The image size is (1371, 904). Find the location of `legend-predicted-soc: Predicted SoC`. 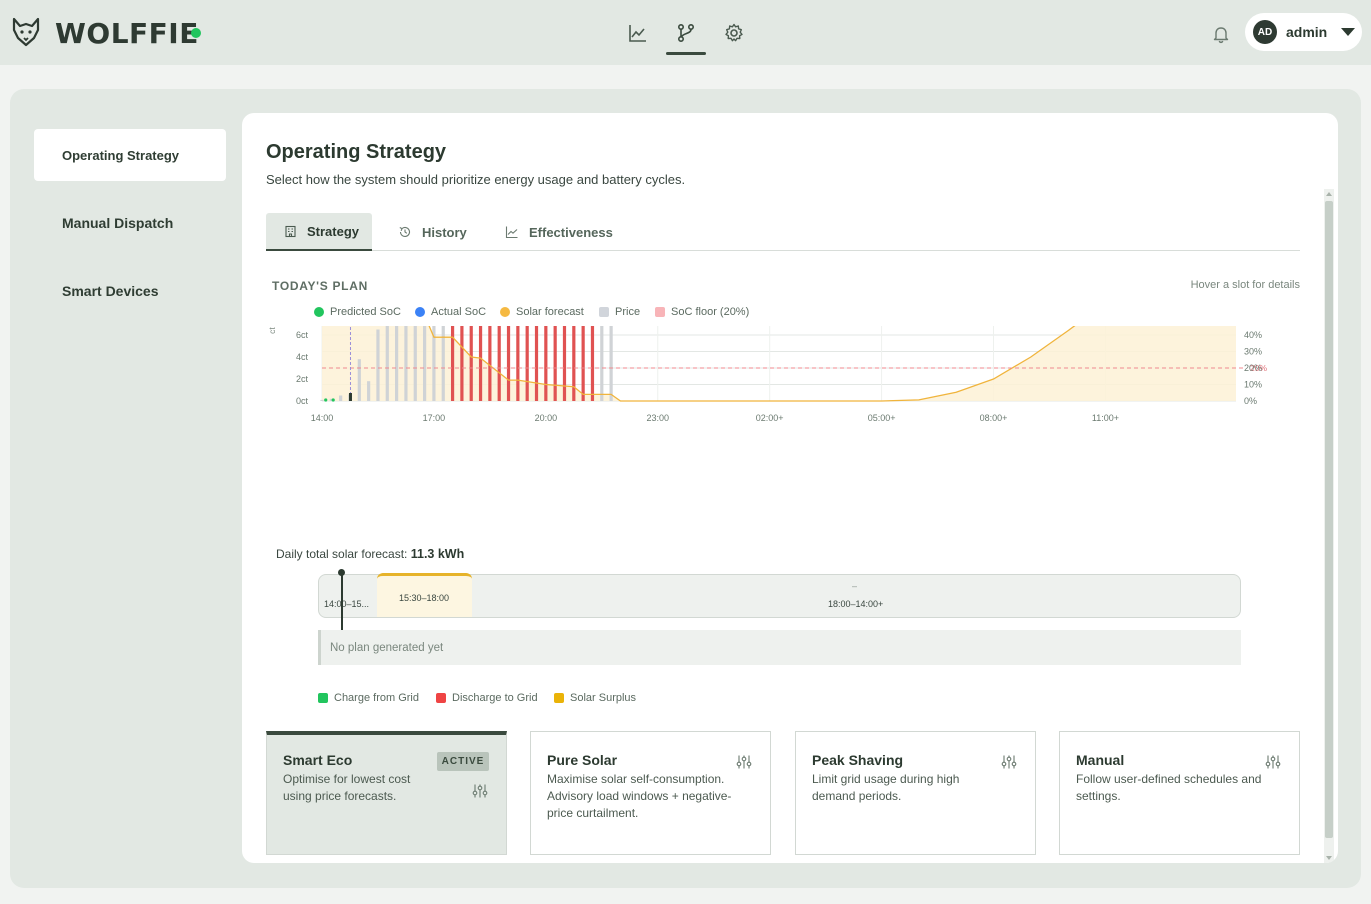

legend-predicted-soc: Predicted SoC is located at coordinates (357, 312).